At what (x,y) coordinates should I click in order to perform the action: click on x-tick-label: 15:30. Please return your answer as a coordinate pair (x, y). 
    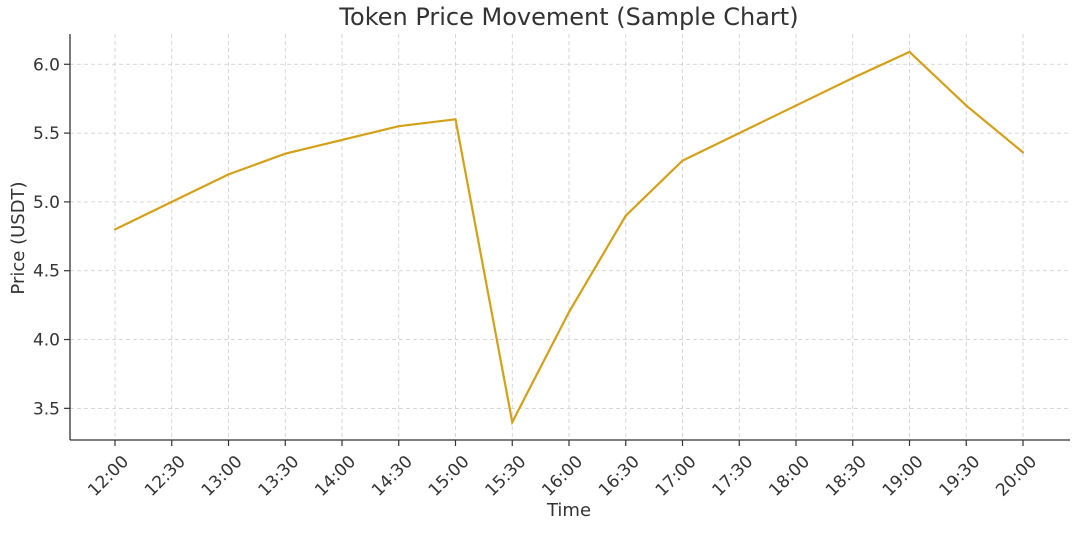
    Looking at the image, I should click on (505, 476).